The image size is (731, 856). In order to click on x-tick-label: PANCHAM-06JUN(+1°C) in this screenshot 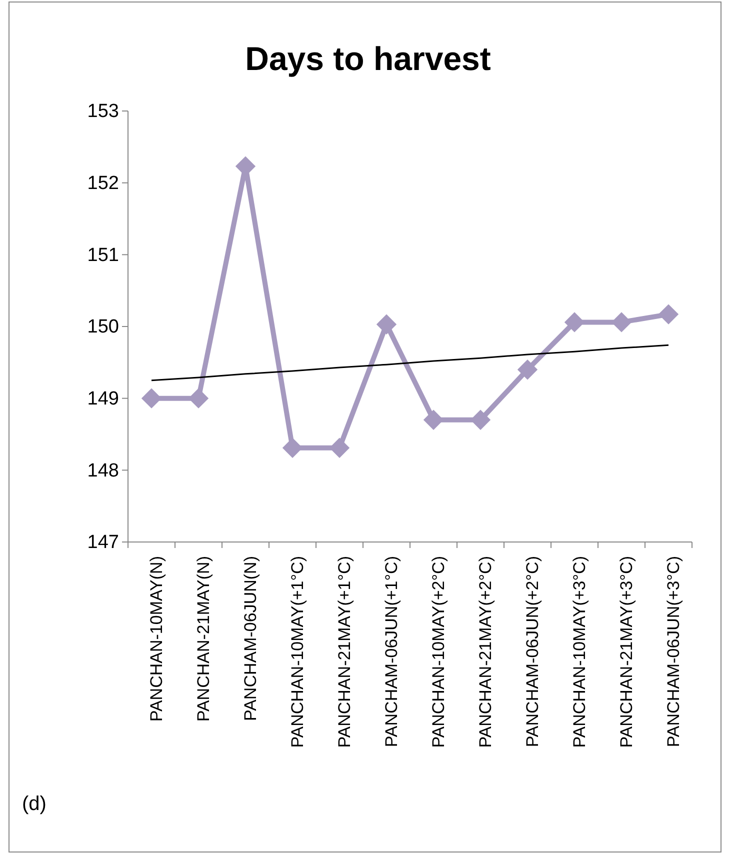, I will do `click(391, 652)`.